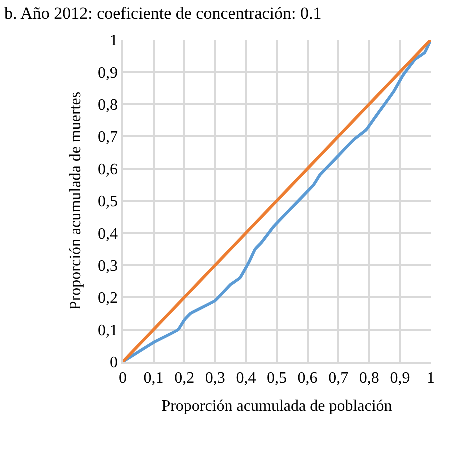 This screenshot has height=457, width=452. I want to click on x-tick-label: 0,7, so click(338, 378).